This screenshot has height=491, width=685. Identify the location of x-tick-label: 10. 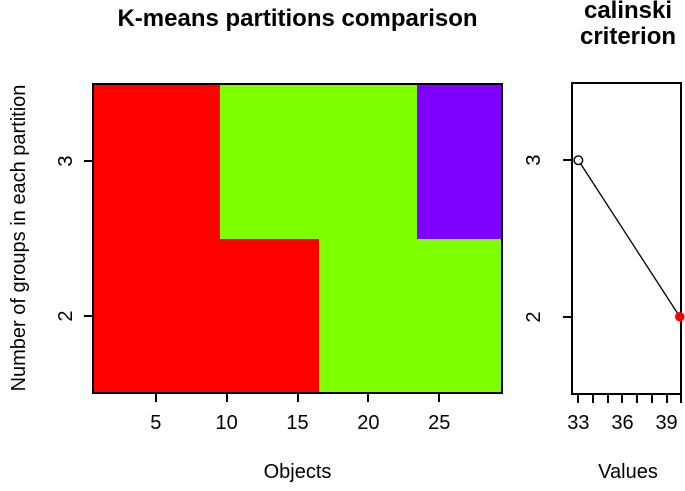
(226, 423).